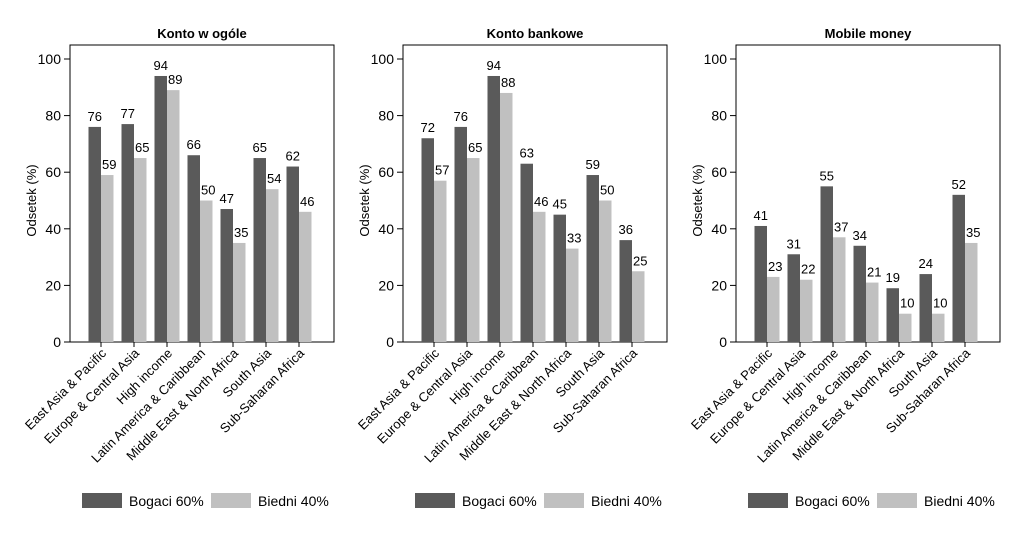  Describe the element at coordinates (560, 204) in the screenshot. I see `bar-value-label: 45` at that location.